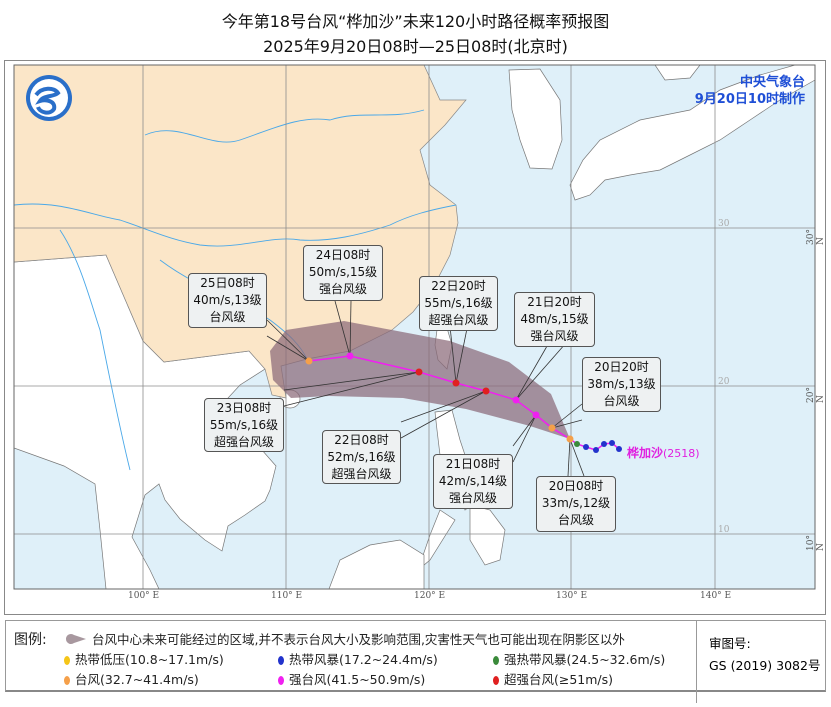  Describe the element at coordinates (244, 408) in the screenshot. I see `forecast-time: 23日08时` at that location.